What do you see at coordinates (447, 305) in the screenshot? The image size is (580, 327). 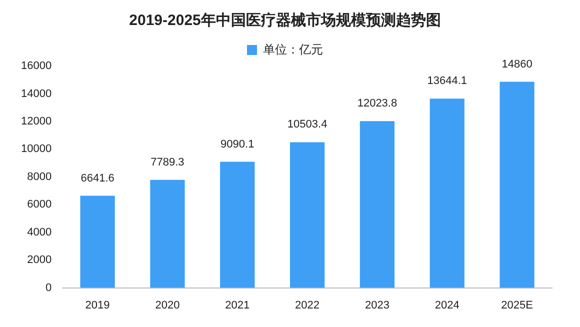 I see `x-tick-label: 2024` at bounding box center [447, 305].